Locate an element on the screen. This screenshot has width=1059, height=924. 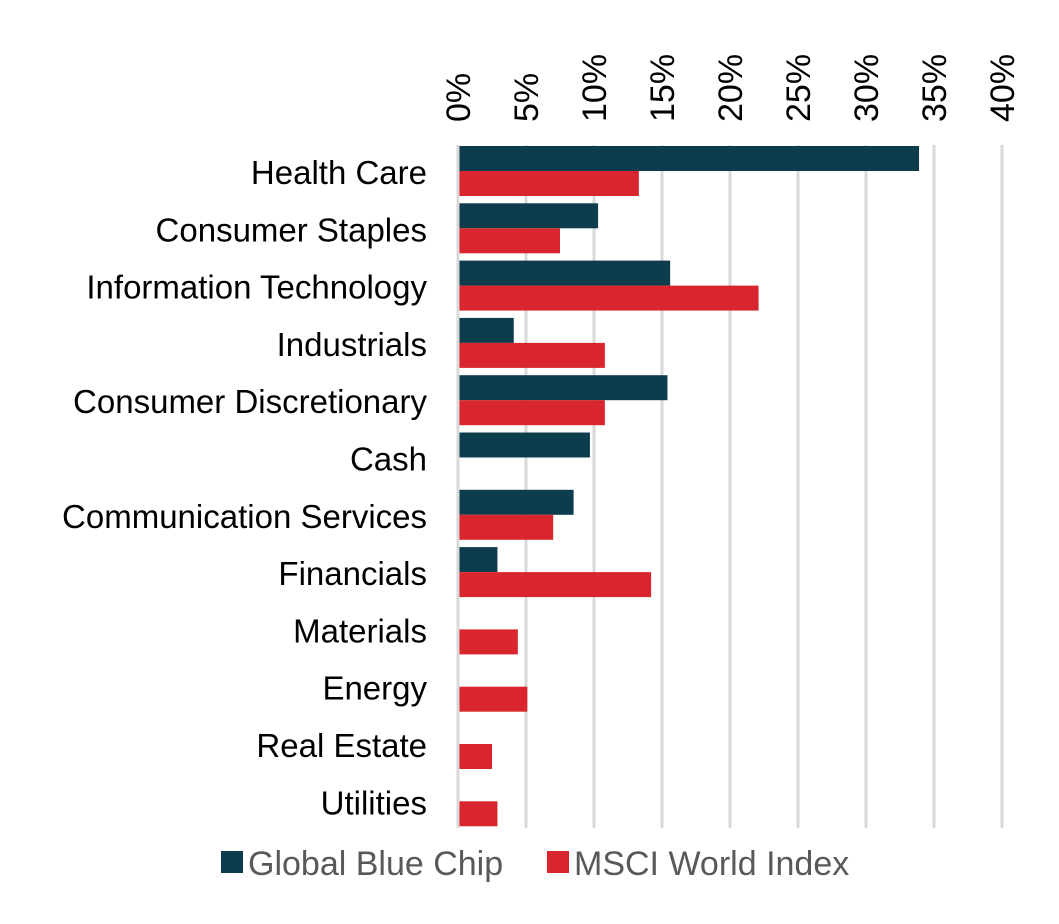
category-label: Consumer Staples is located at coordinates (291, 229).